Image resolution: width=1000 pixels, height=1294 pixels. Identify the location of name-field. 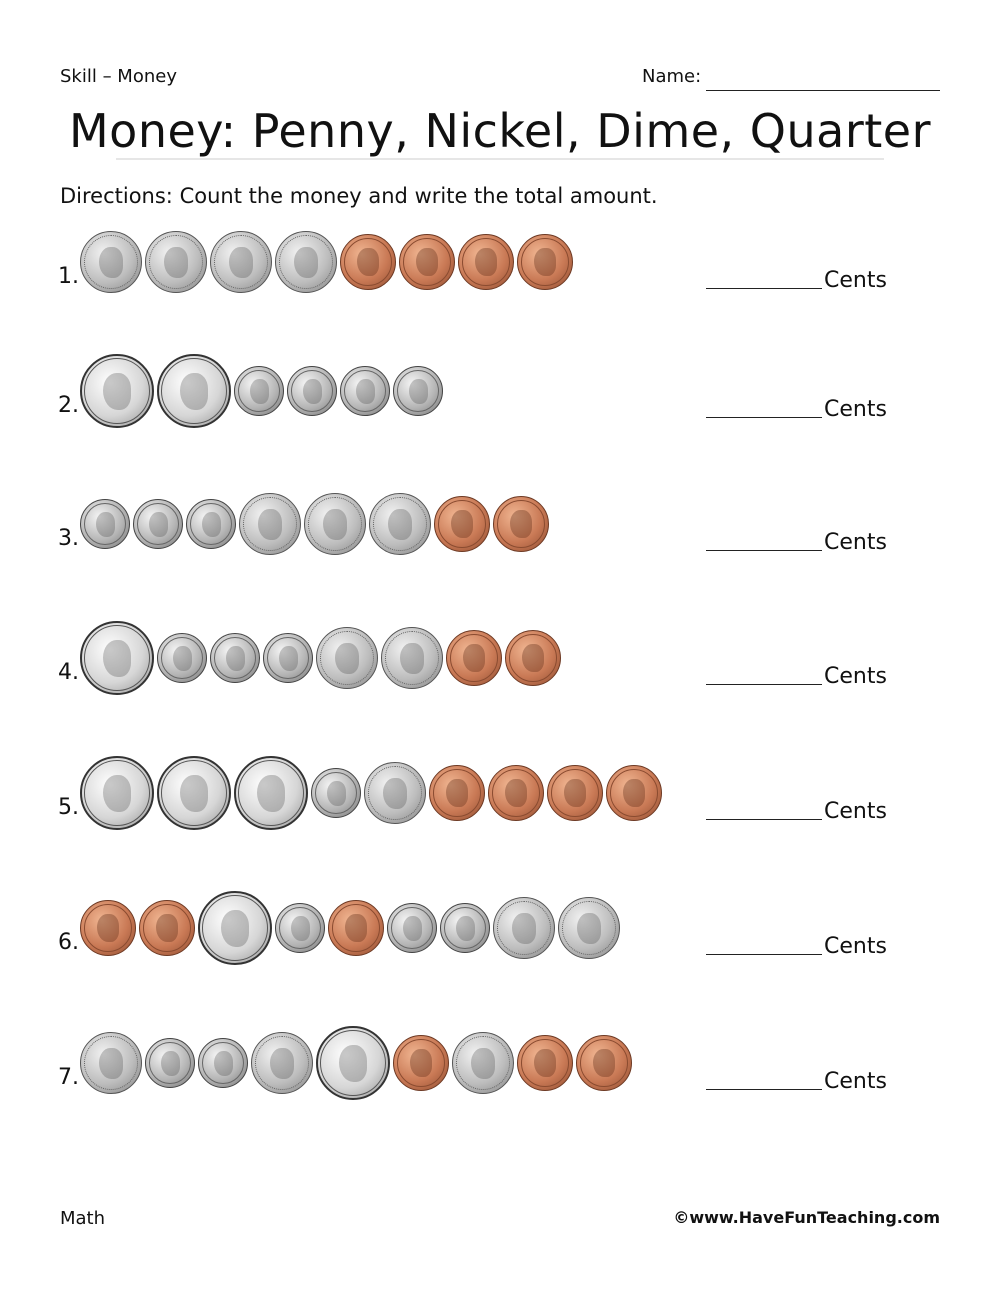
(823, 90).